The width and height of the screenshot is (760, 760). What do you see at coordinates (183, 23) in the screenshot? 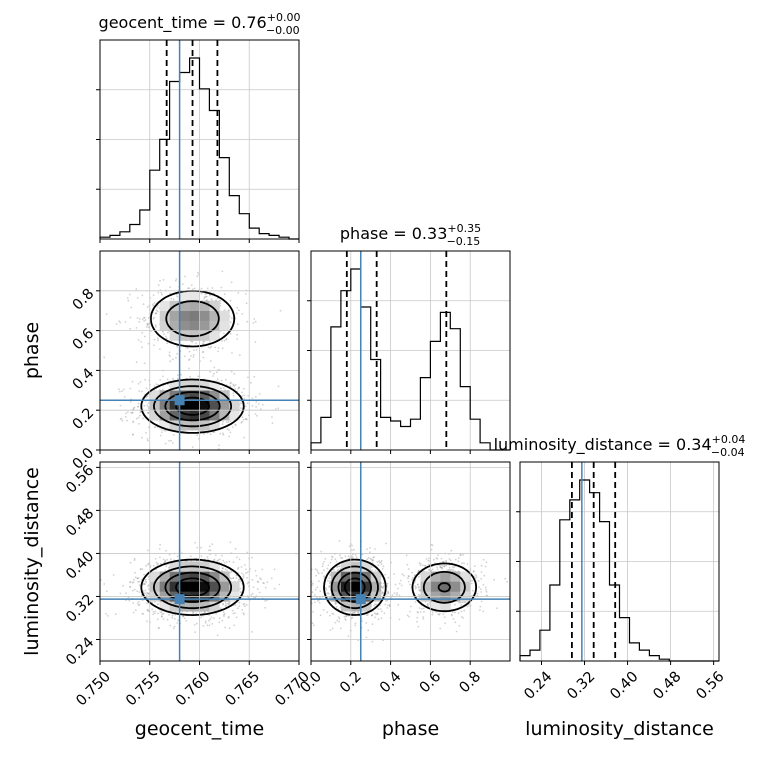
I see `title-name-and-value: geocent_time = 0.76` at bounding box center [183, 23].